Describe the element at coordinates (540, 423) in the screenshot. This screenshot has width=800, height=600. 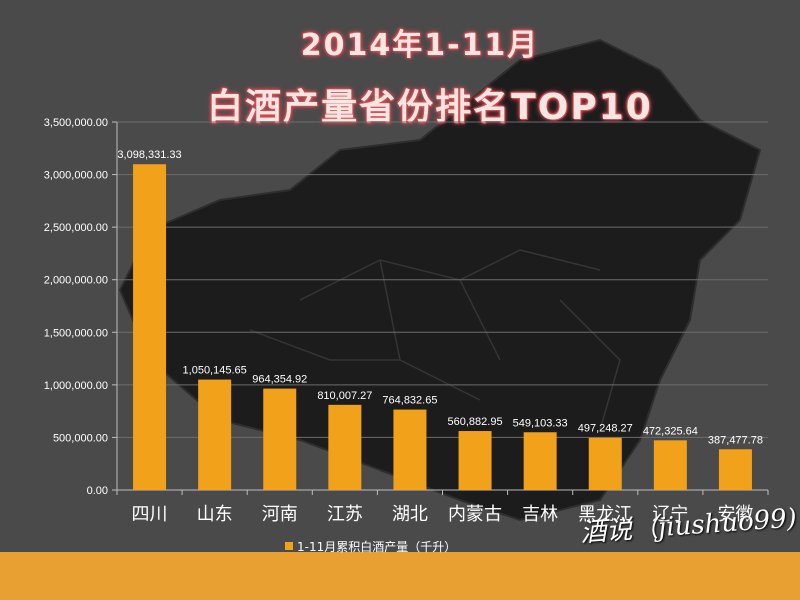
I see `data-label: 549,103.33` at that location.